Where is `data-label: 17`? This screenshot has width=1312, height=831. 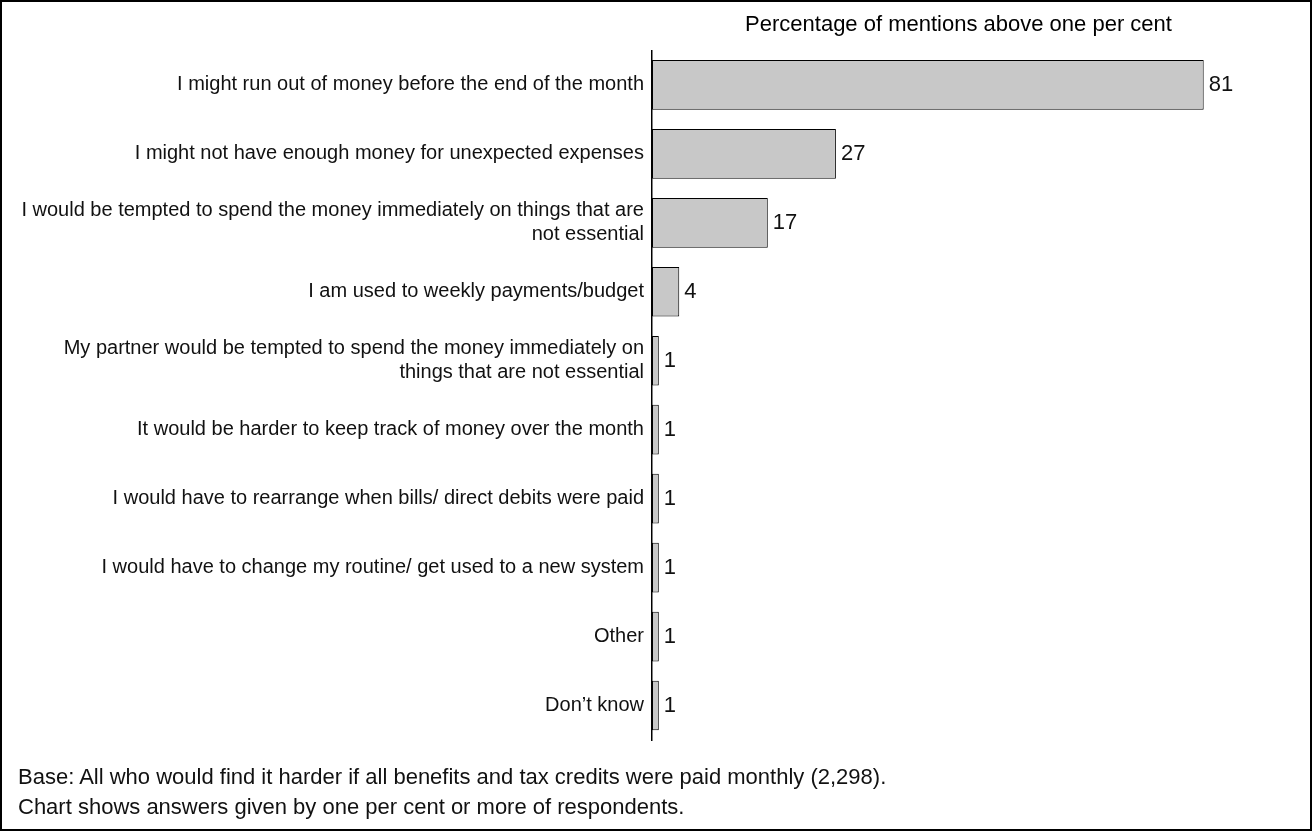 data-label: 17 is located at coordinates (785, 221).